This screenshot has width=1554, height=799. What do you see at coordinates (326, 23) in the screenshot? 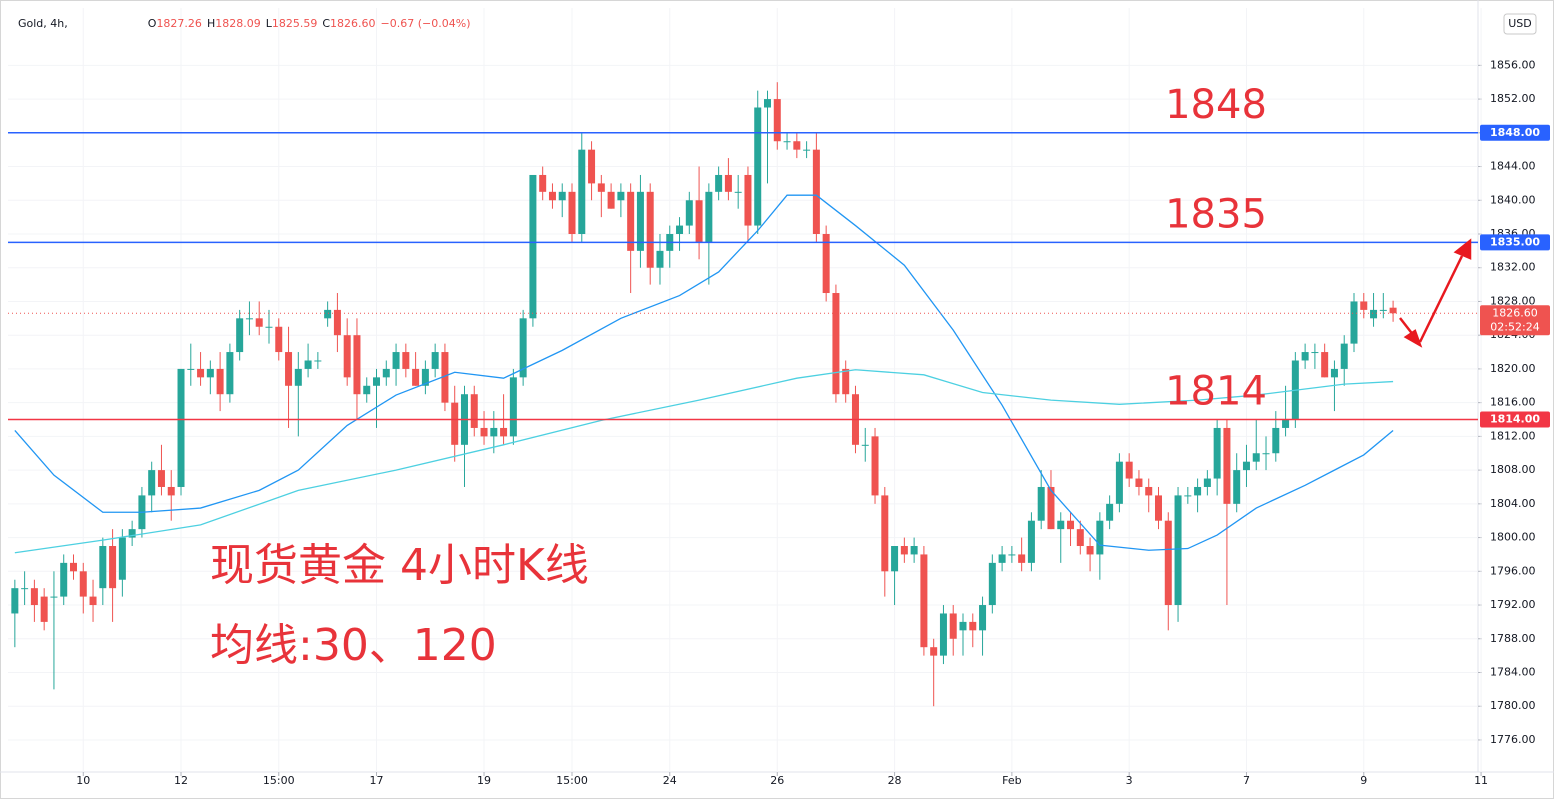
I see `ohlc-label: C` at bounding box center [326, 23].